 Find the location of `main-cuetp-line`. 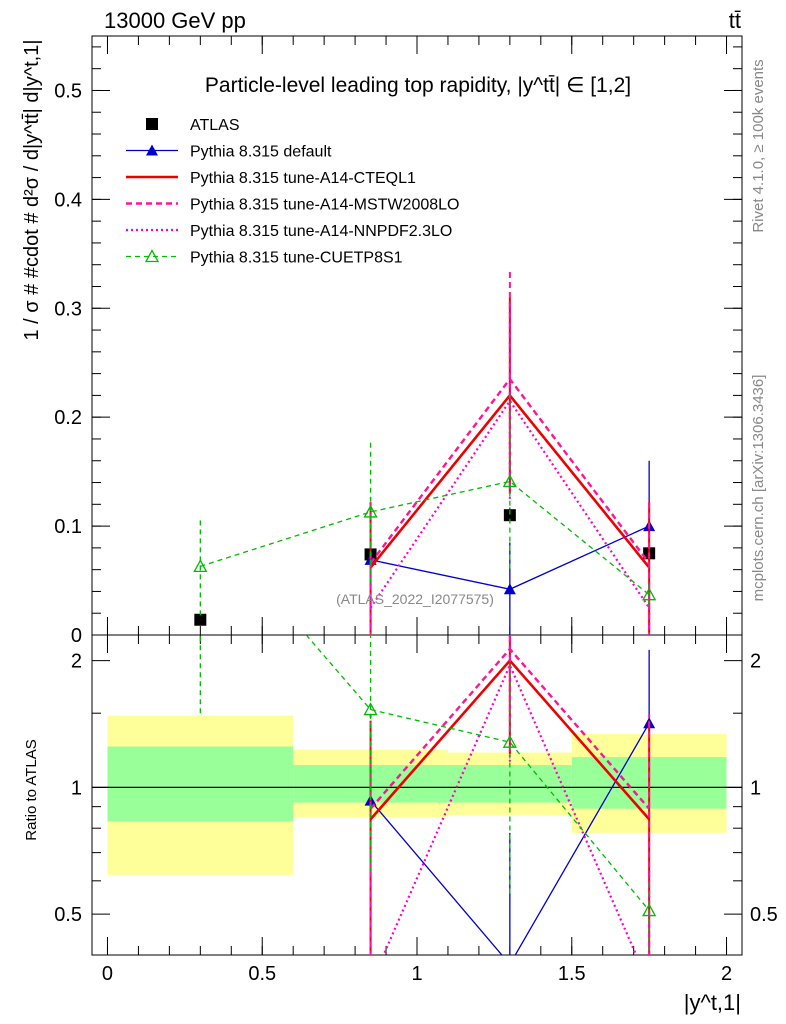

main-cuetp-line is located at coordinates (425, 538).